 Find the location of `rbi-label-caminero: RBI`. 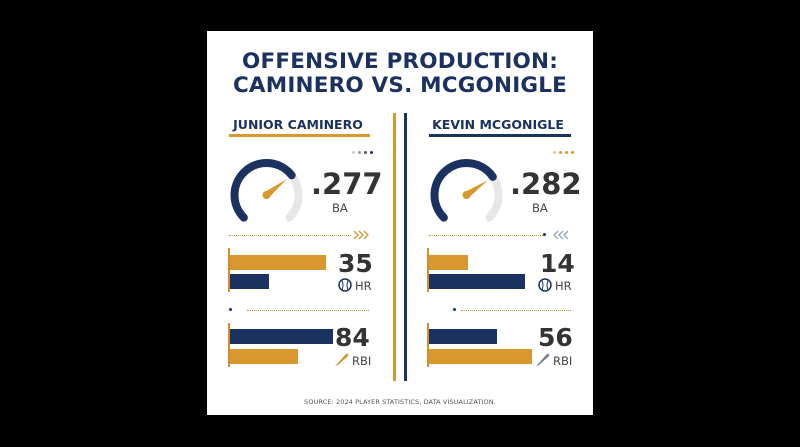

rbi-label-caminero: RBI is located at coordinates (362, 361).